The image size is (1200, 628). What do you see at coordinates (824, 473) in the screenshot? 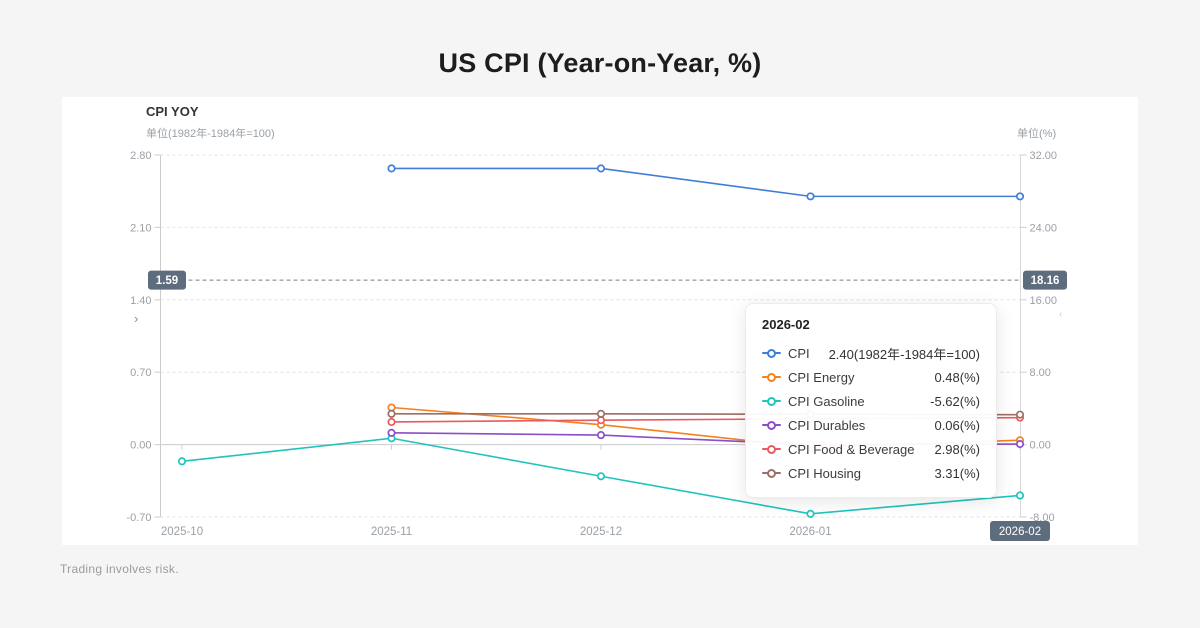
I see `series-name: CPI Housing` at bounding box center [824, 473].